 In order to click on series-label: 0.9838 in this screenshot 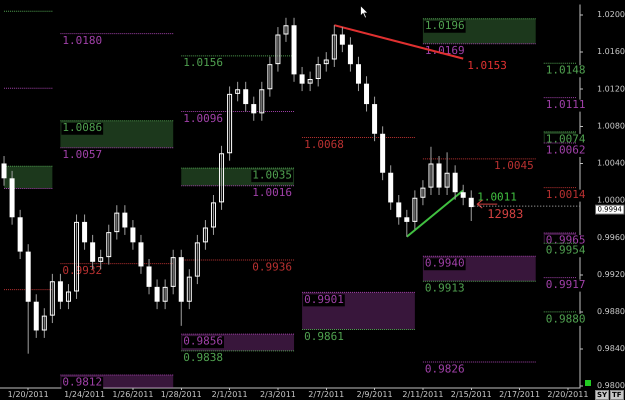, I will do `click(203, 357)`.